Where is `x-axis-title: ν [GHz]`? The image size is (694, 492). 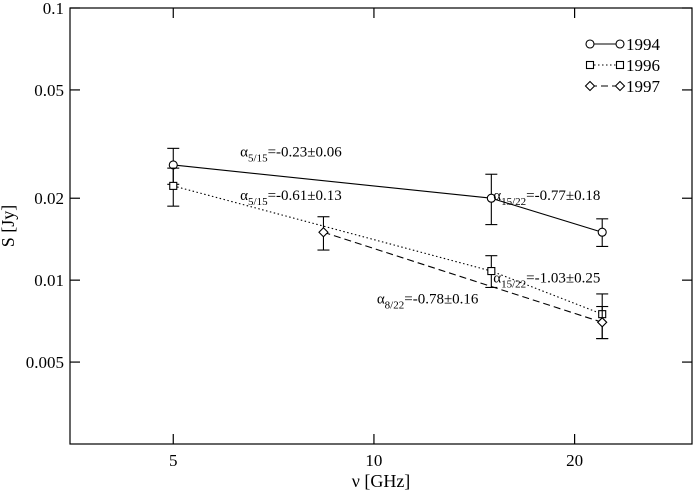
x-axis-title: ν [GHz] is located at coordinates (381, 481).